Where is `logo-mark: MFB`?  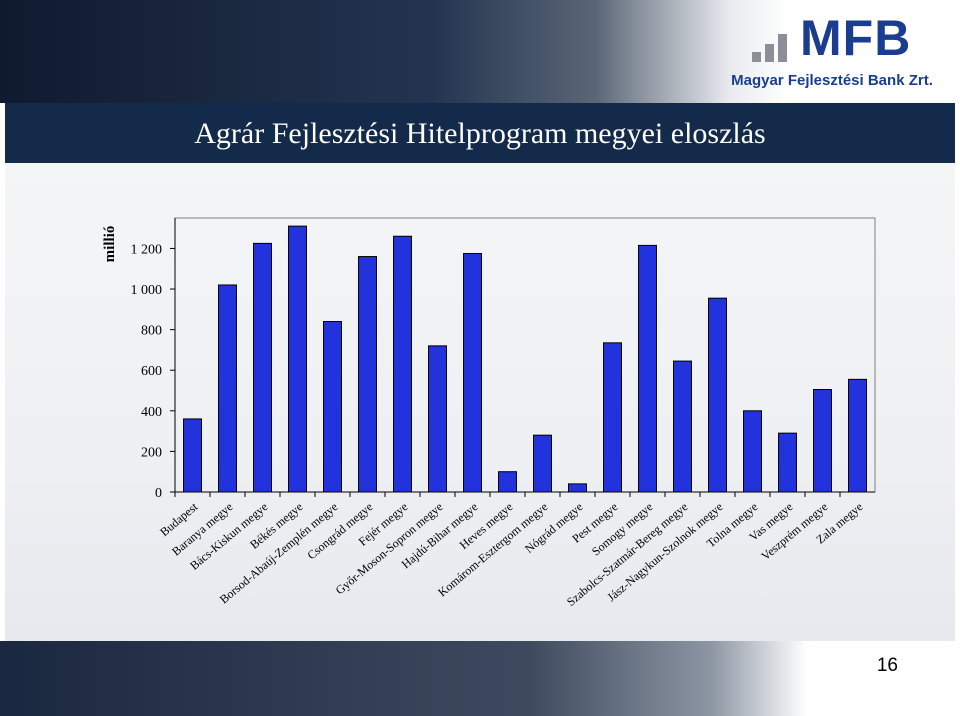 logo-mark: MFB is located at coordinates (856, 38).